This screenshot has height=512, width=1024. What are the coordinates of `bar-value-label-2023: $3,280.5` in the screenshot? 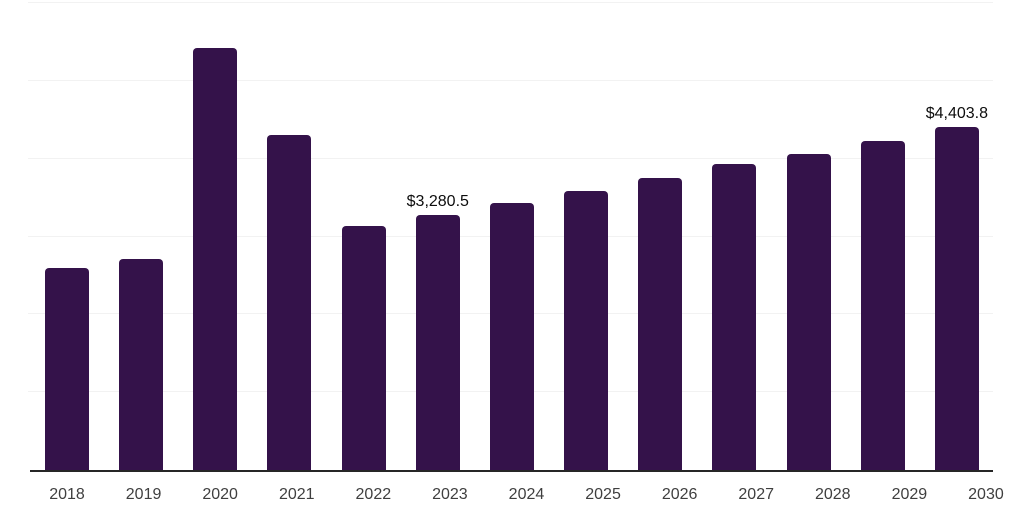 It's located at (437, 201).